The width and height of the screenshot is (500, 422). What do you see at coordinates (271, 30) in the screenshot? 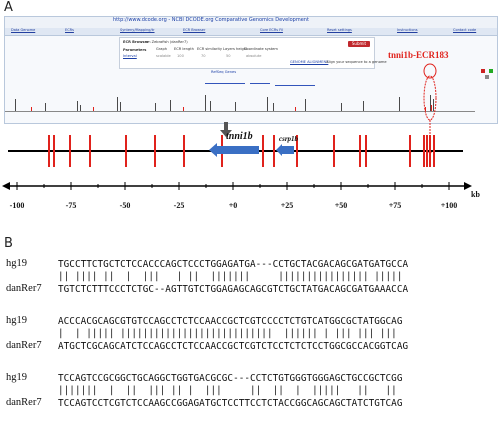
I see `nav-item: Core ECRs Fil` at bounding box center [271, 30].